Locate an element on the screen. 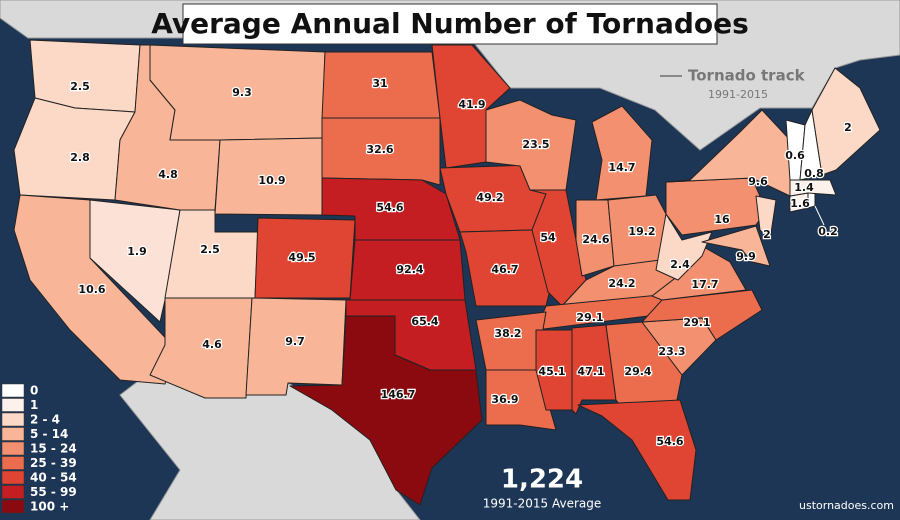 This screenshot has width=900, height=520. state-value: 45.1 is located at coordinates (551, 371).